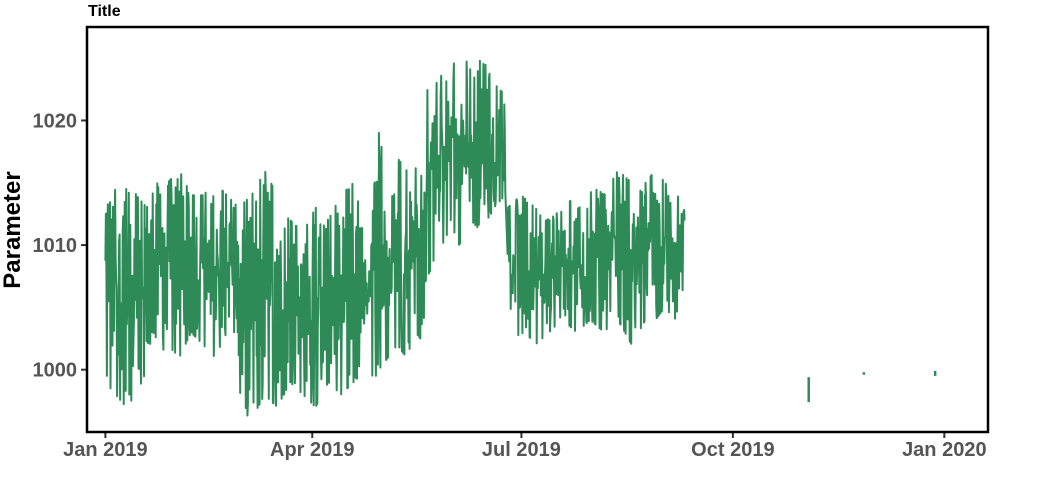 The width and height of the screenshot is (1039, 495). I want to click on x-tick-label: Jul 2019, so click(521, 450).